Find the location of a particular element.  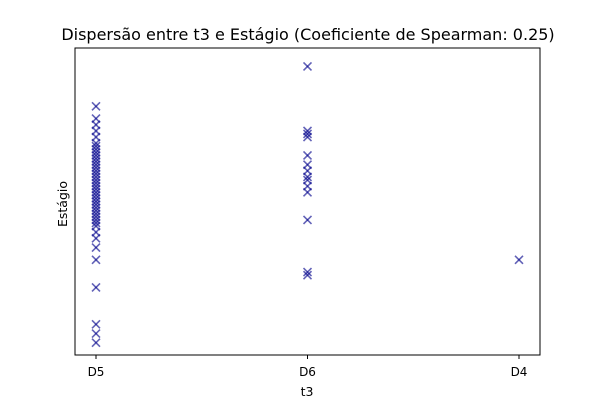

y-axis-label: Estágio is located at coordinates (62, 204).